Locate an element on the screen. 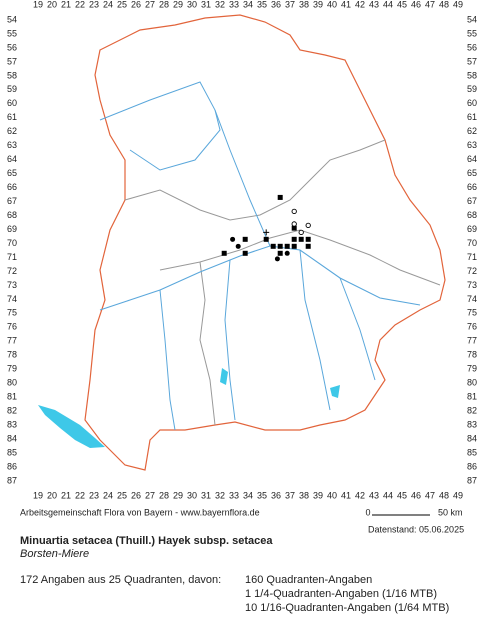 Image resolution: width=500 pixels, height=620 pixels. summary-line: 1 1/4-Quadranten-Angaben (1/16 MTB) is located at coordinates (341, 594).